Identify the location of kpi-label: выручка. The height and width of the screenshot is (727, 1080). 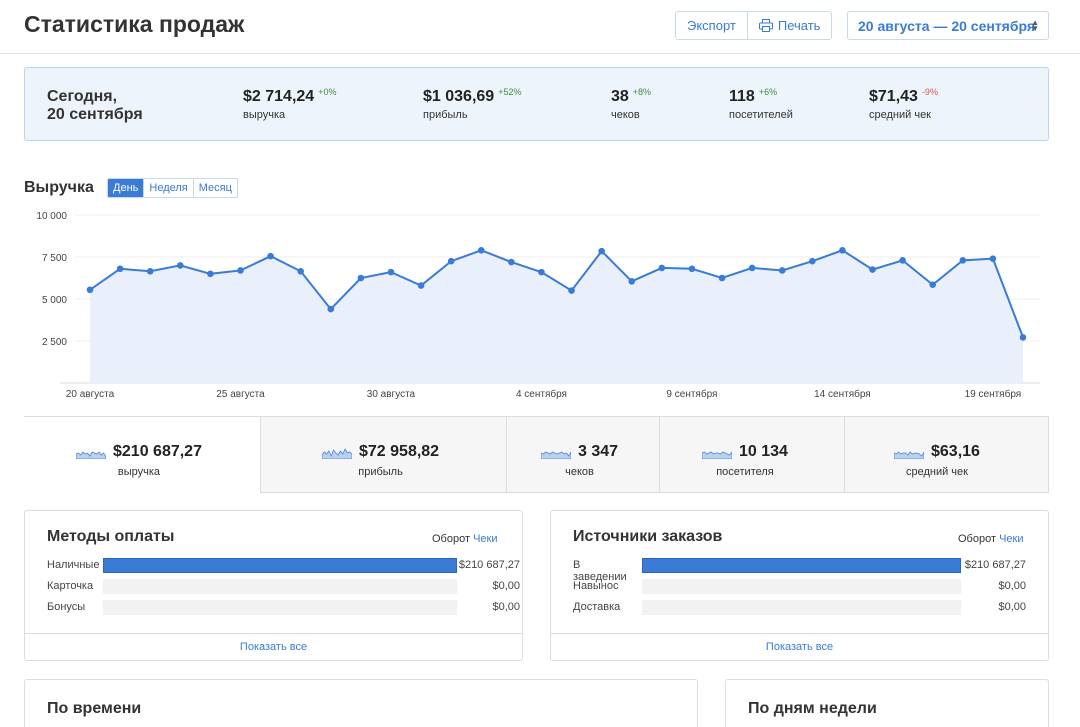
(264, 115).